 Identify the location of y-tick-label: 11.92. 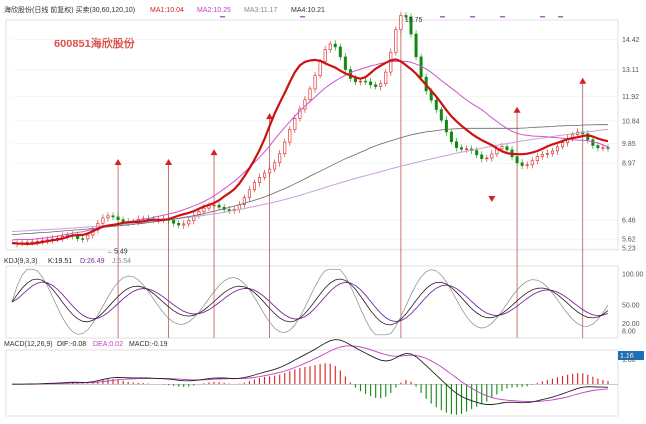
(630, 97).